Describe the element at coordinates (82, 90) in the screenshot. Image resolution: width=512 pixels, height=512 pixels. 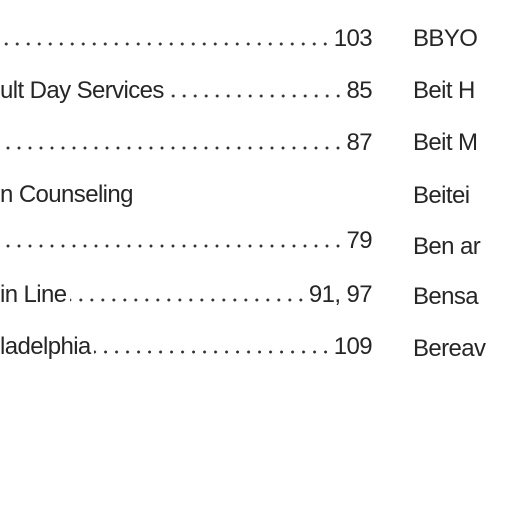
I see `entry-text: ult Day Services` at that location.